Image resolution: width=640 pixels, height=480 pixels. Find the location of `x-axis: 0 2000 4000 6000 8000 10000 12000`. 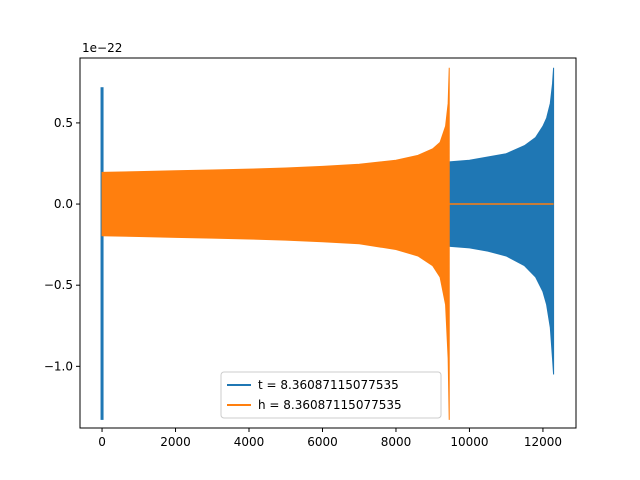

x-axis: 0 2000 4000 6000 8000 10000 12000 is located at coordinates (330, 438).